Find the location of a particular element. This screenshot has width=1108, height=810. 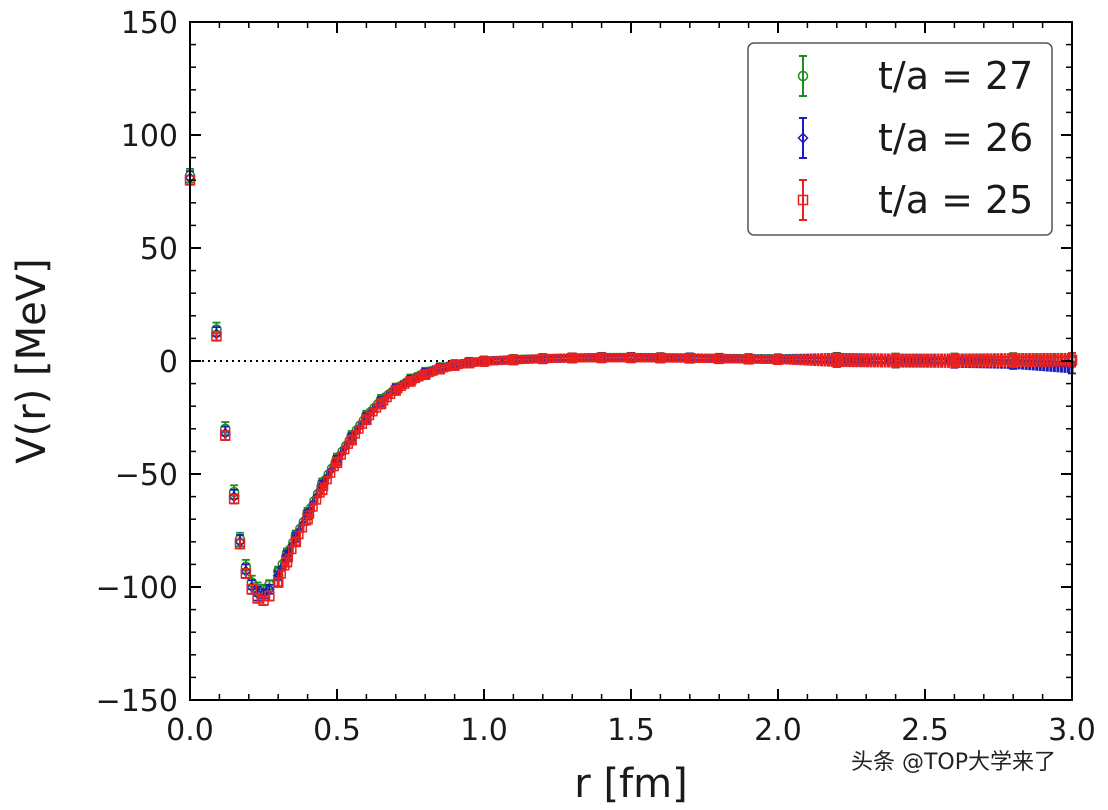

x-tick-label: 2.5 is located at coordinates (925, 730).